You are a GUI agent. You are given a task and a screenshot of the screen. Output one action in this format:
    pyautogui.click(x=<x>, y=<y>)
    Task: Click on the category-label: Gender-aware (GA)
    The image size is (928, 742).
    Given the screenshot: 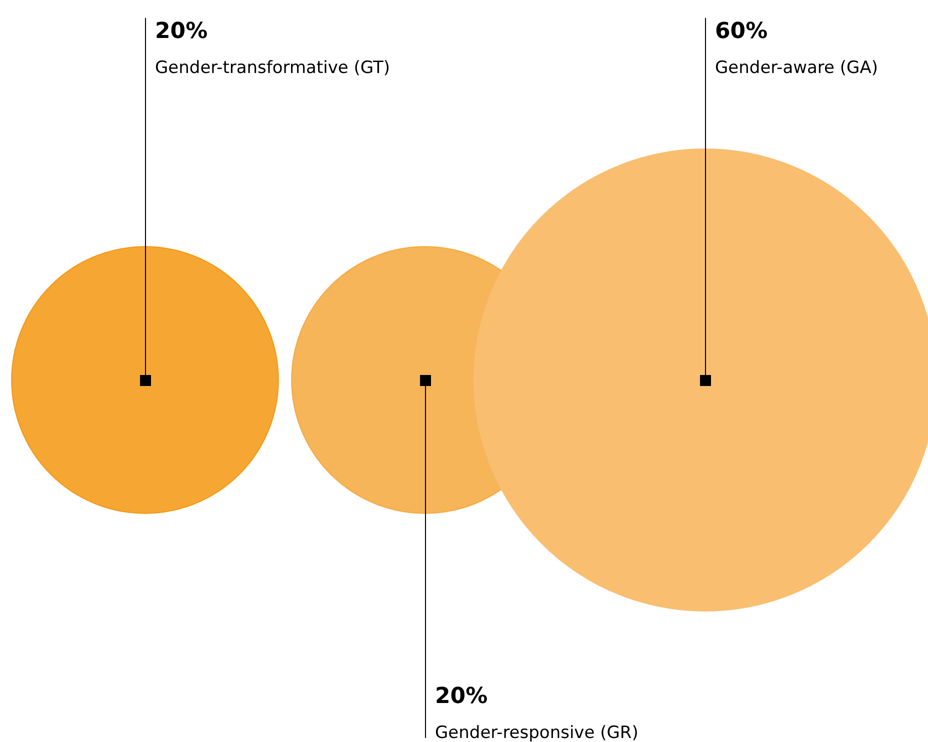 What is the action you would take?
    pyautogui.click(x=796, y=68)
    